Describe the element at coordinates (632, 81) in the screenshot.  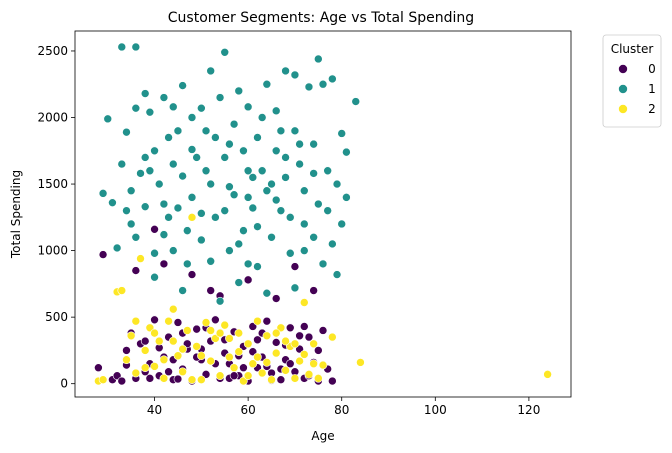
I see `legend: Cluster 0 1 2` at that location.